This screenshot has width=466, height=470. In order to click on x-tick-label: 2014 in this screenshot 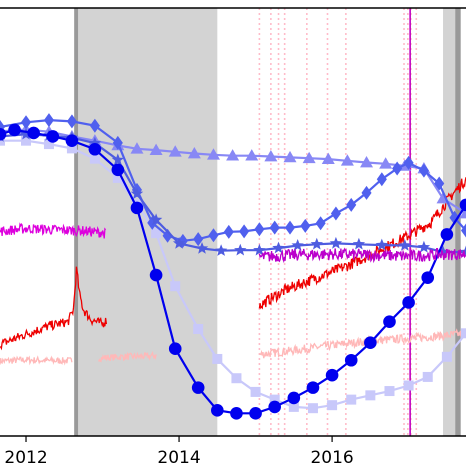, I will do `click(178, 457)`.